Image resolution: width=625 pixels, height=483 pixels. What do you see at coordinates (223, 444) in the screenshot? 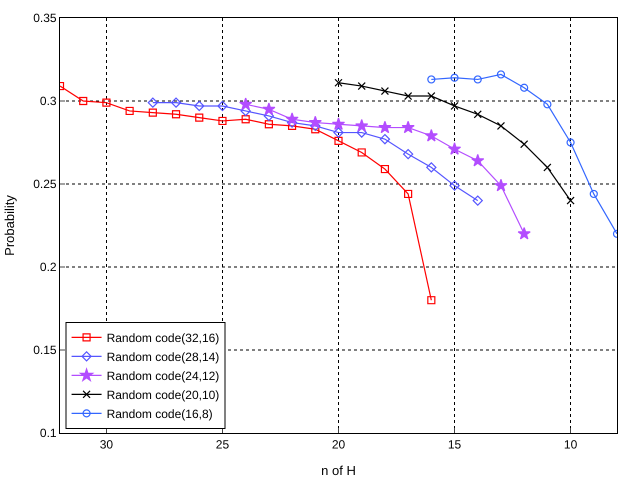
I see `x-tick-label: 25` at bounding box center [223, 444].